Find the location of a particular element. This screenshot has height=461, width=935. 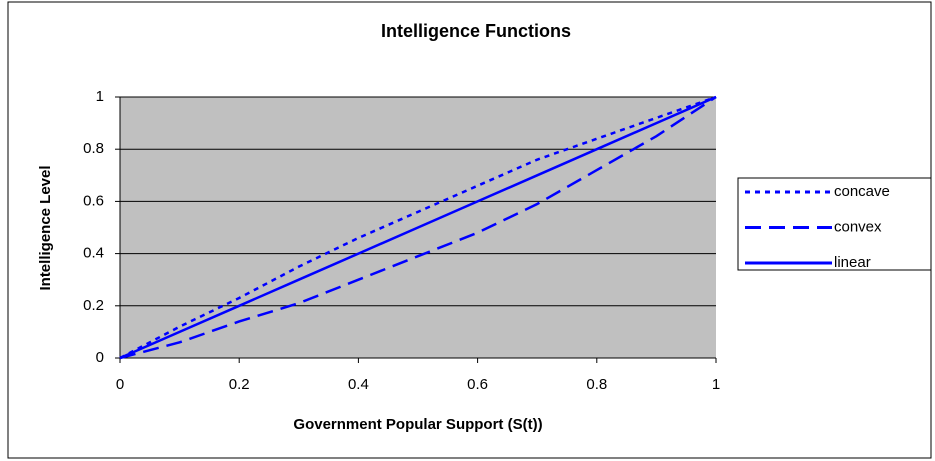

legend-label: concave is located at coordinates (862, 191).